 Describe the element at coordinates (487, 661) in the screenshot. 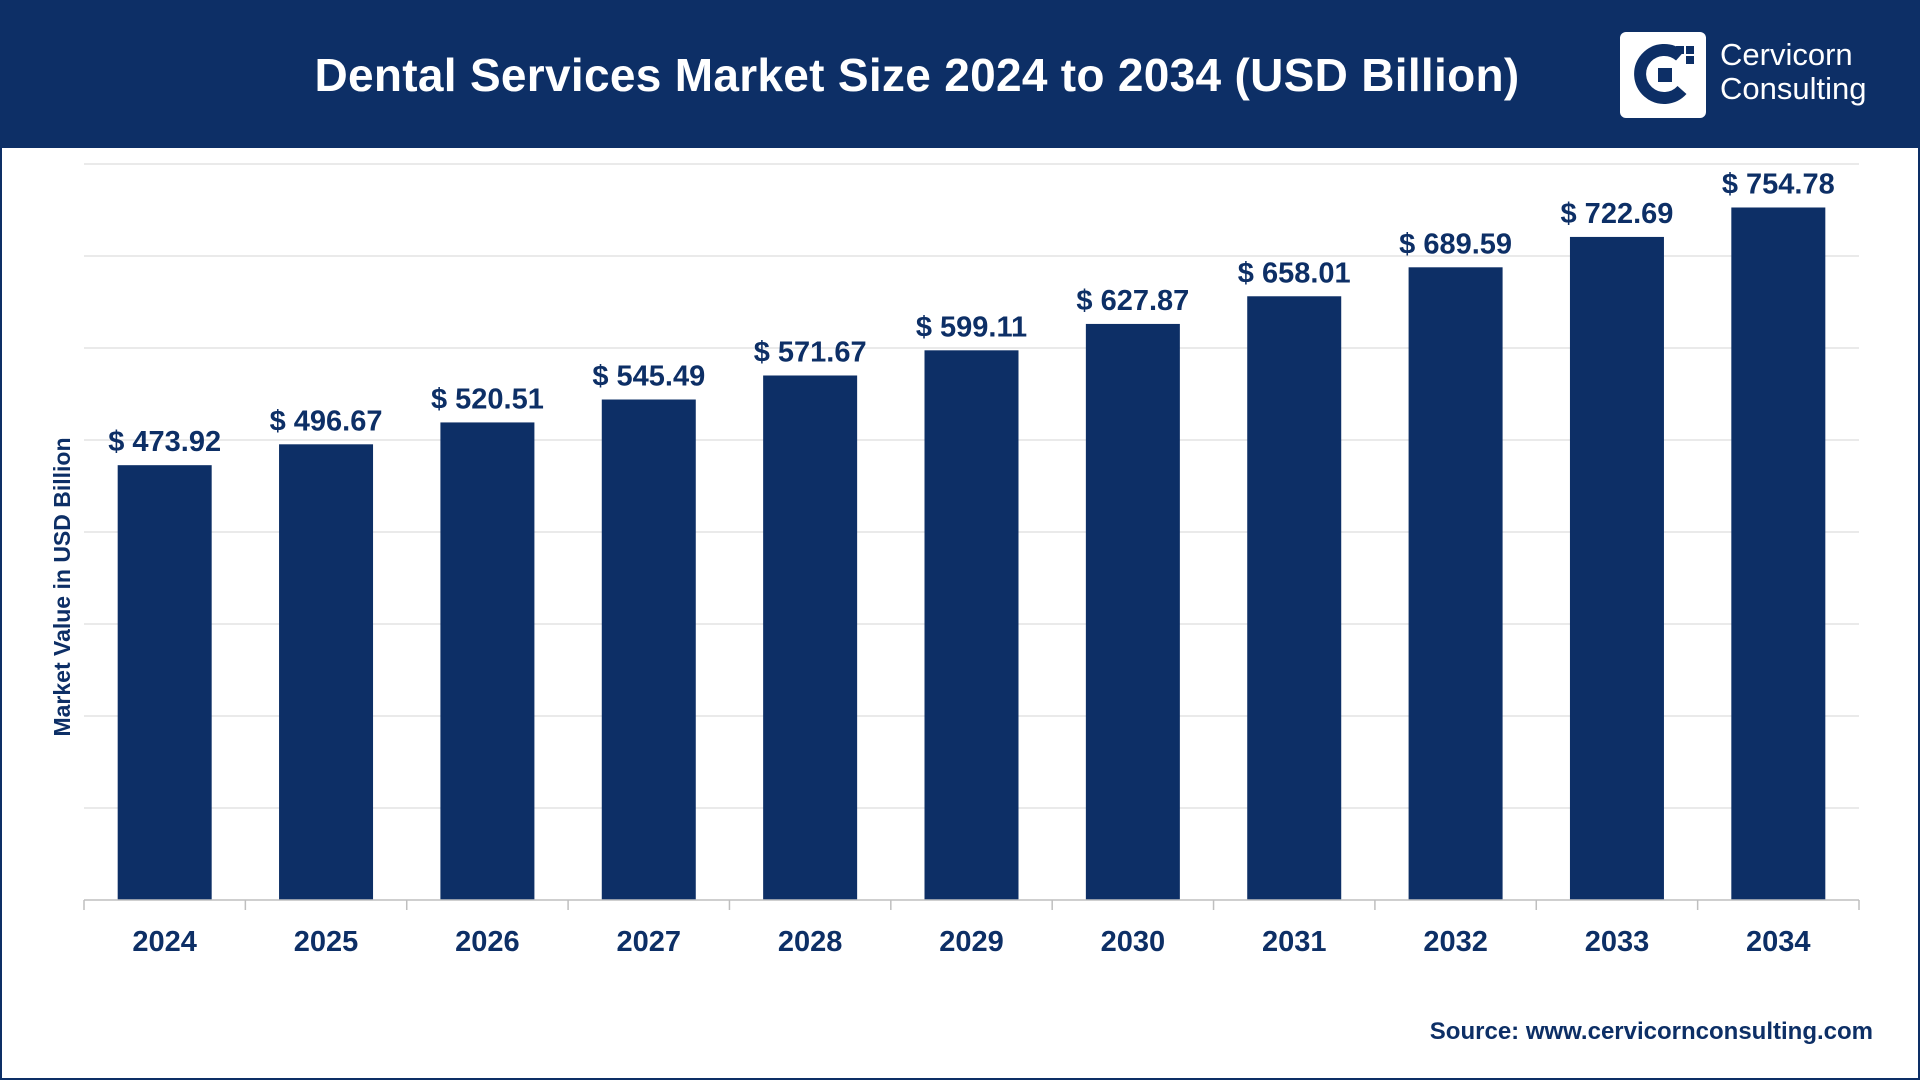

I see `bar-2026` at that location.